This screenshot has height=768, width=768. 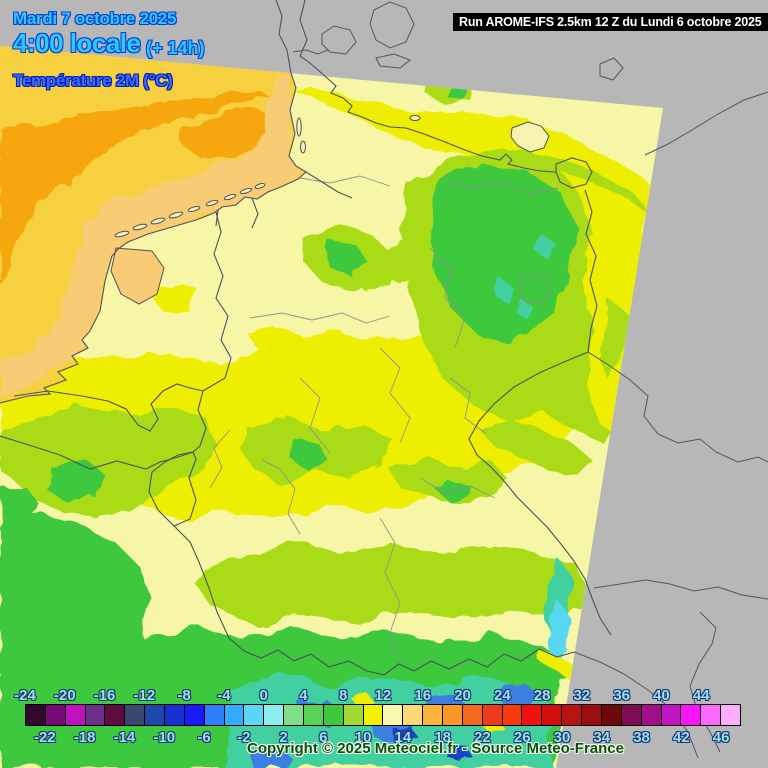 What do you see at coordinates (621, 695) in the screenshot?
I see `scale-label: 36` at bounding box center [621, 695].